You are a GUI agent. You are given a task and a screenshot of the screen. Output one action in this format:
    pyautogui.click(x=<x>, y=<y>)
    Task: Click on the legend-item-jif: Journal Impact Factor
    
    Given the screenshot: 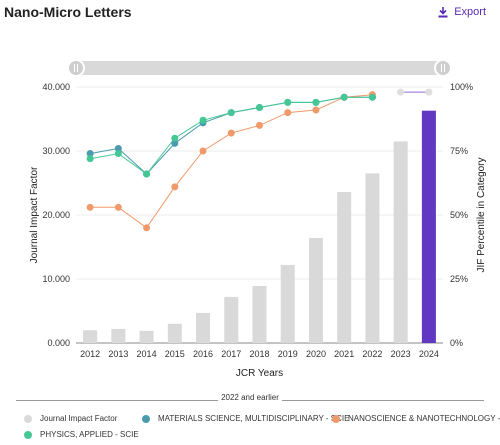 What is the action you would take?
    pyautogui.click(x=70, y=418)
    